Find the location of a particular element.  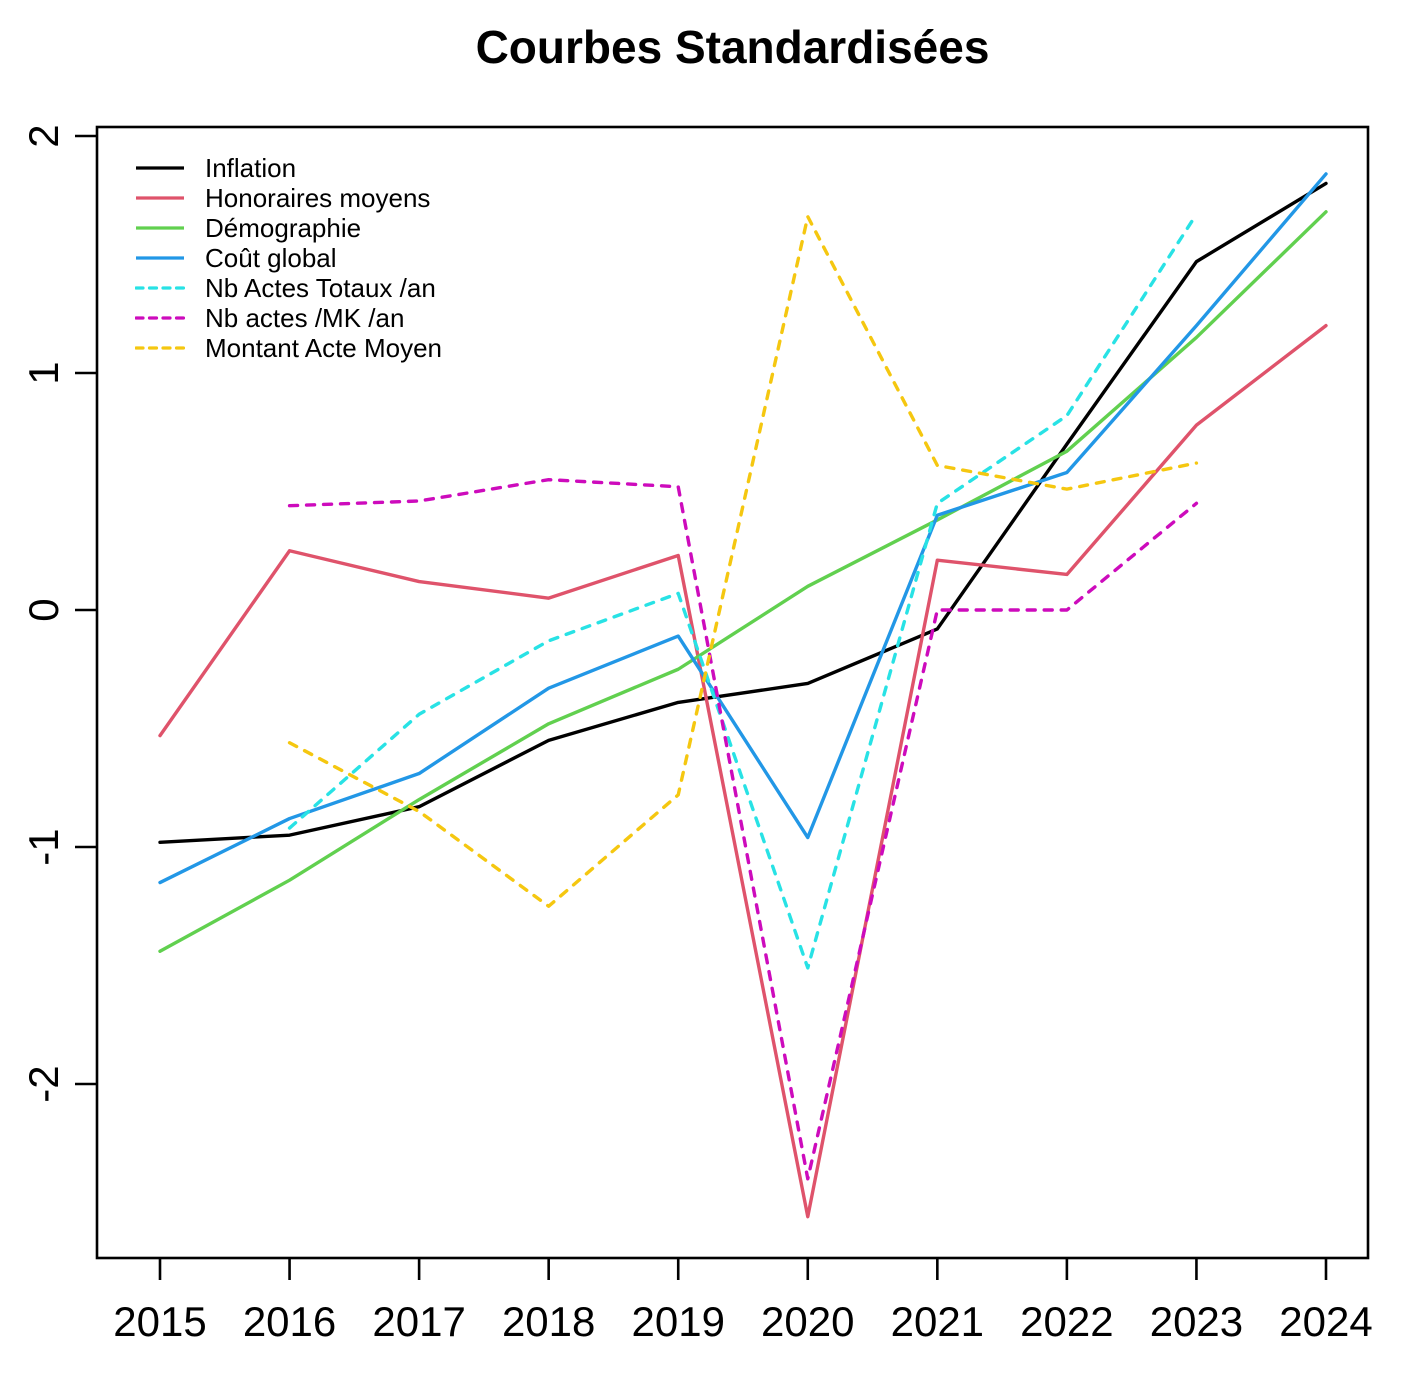

legend-label: Nb Actes Totaux /an is located at coordinates (320, 287).